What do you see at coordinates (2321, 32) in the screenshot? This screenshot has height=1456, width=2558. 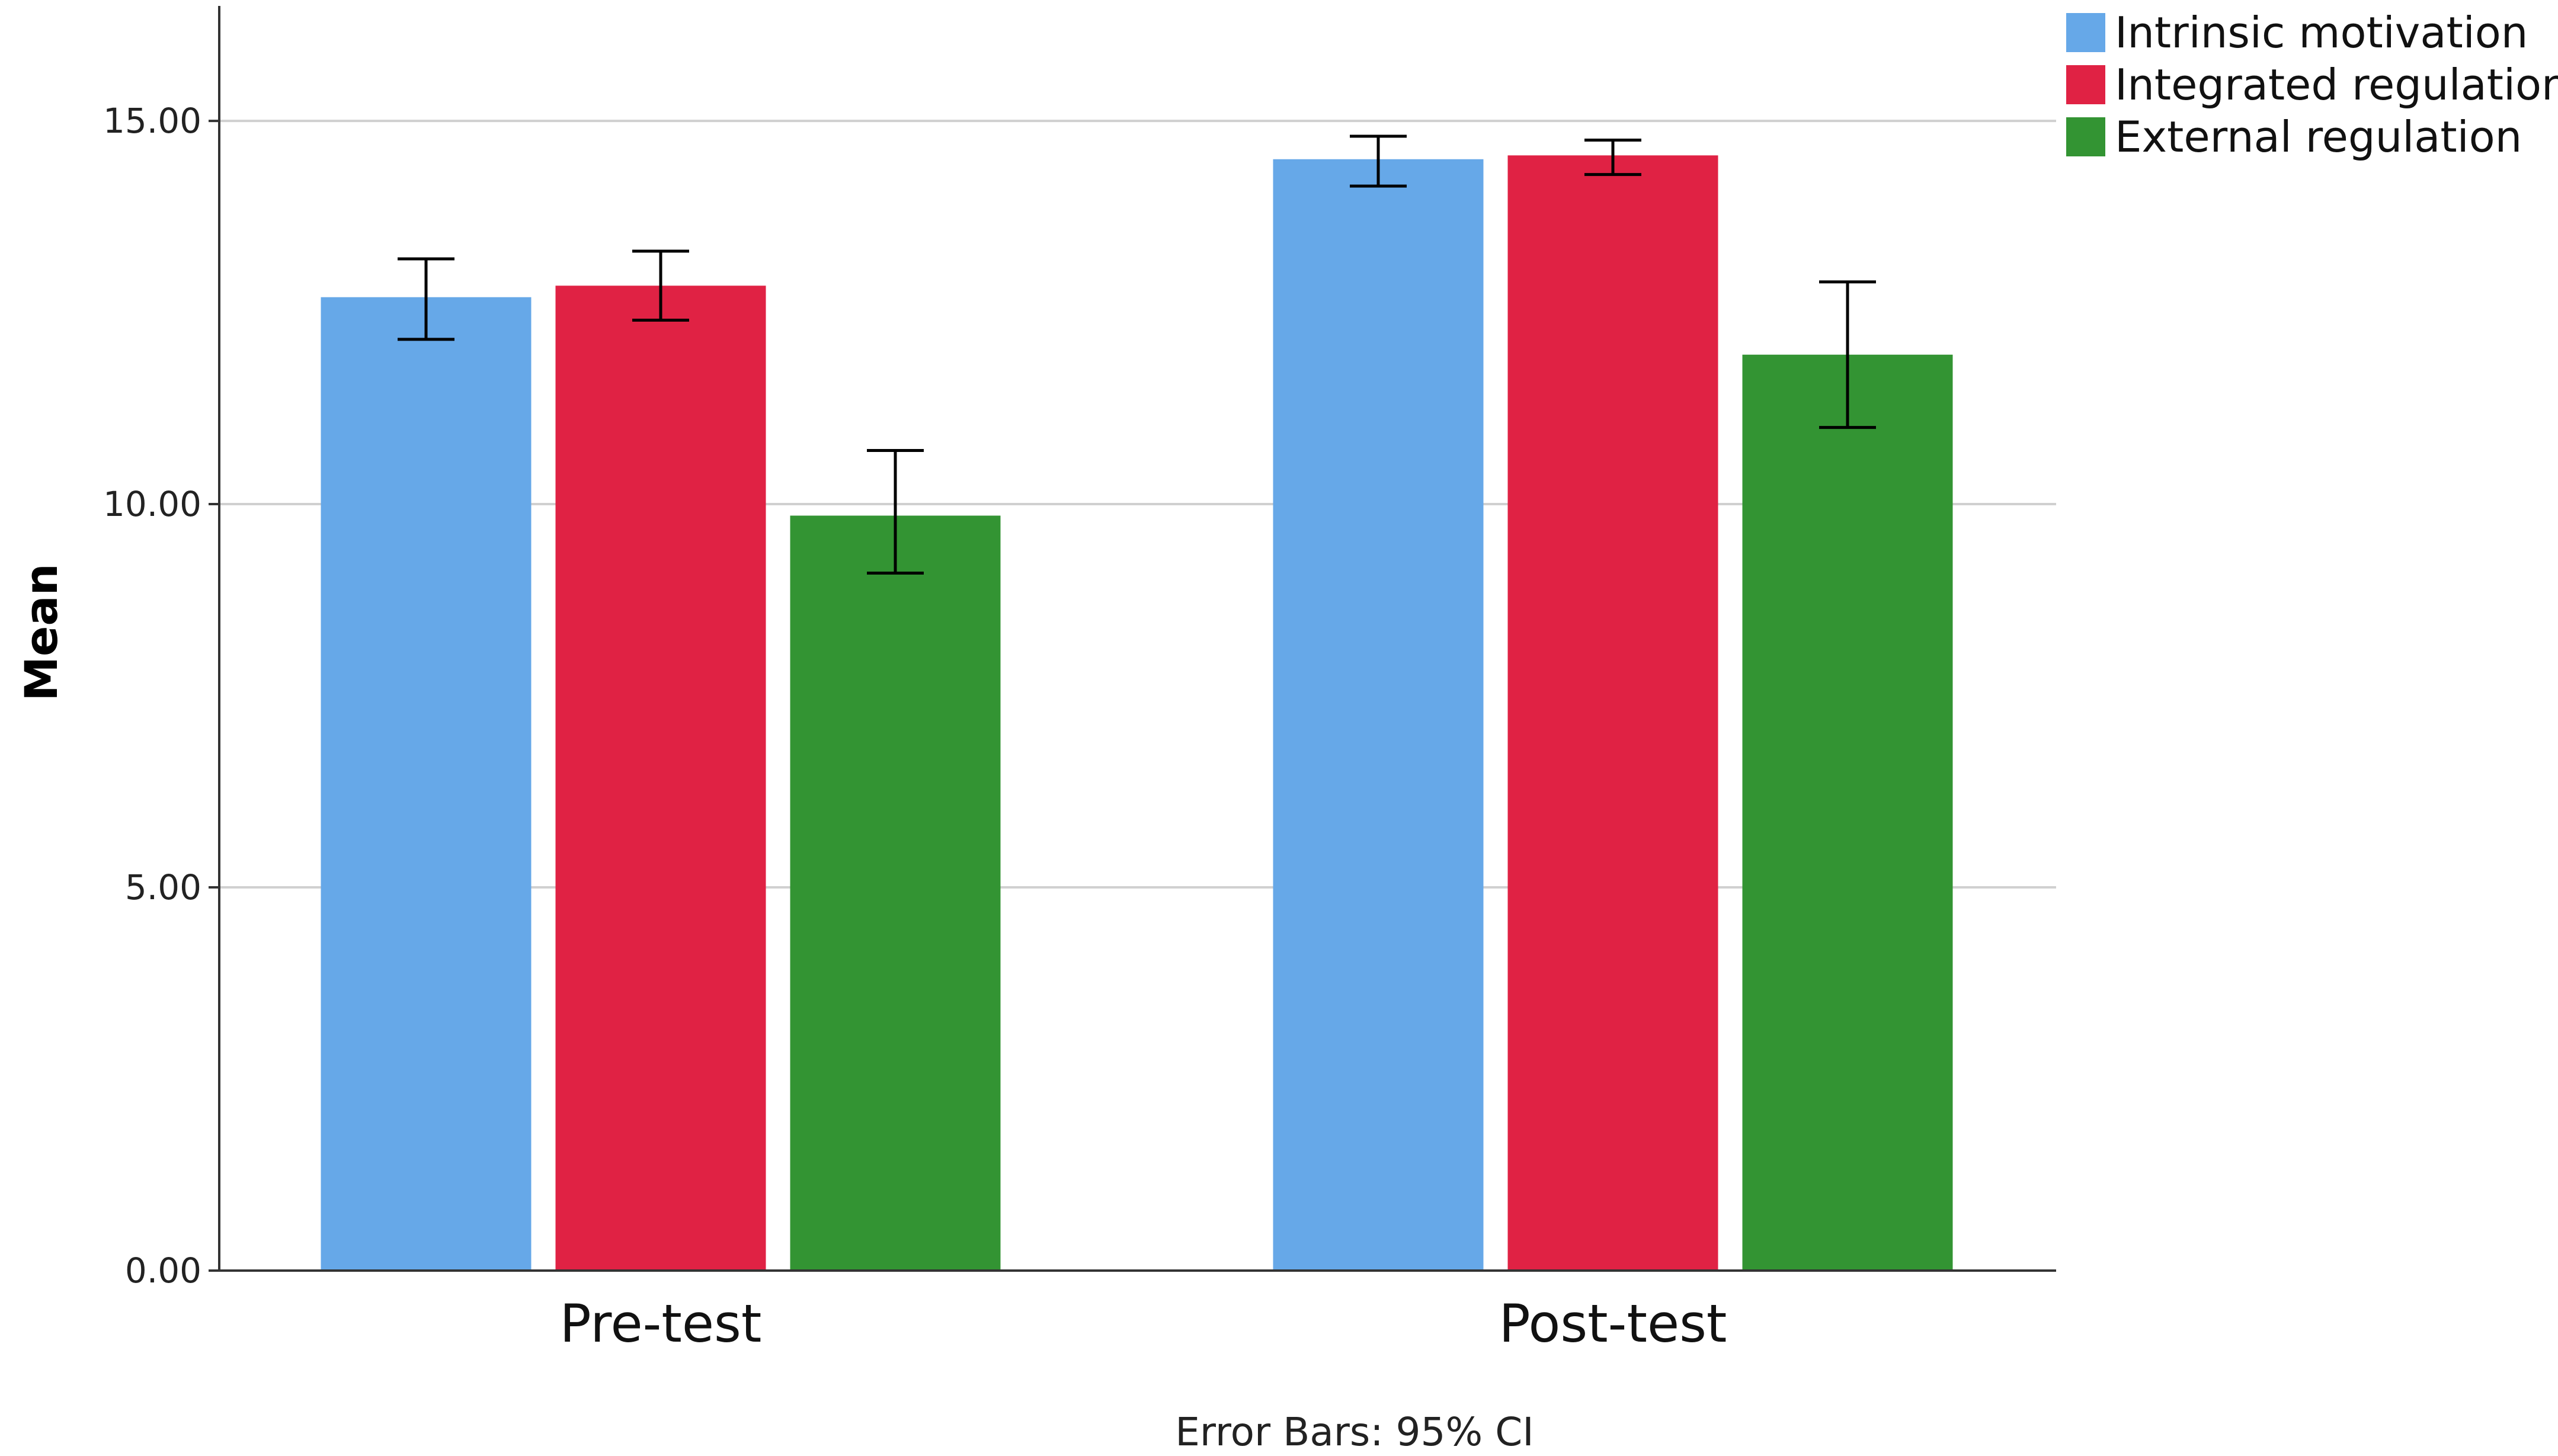 I see `legend-label: Intrinsic motivation` at bounding box center [2321, 32].